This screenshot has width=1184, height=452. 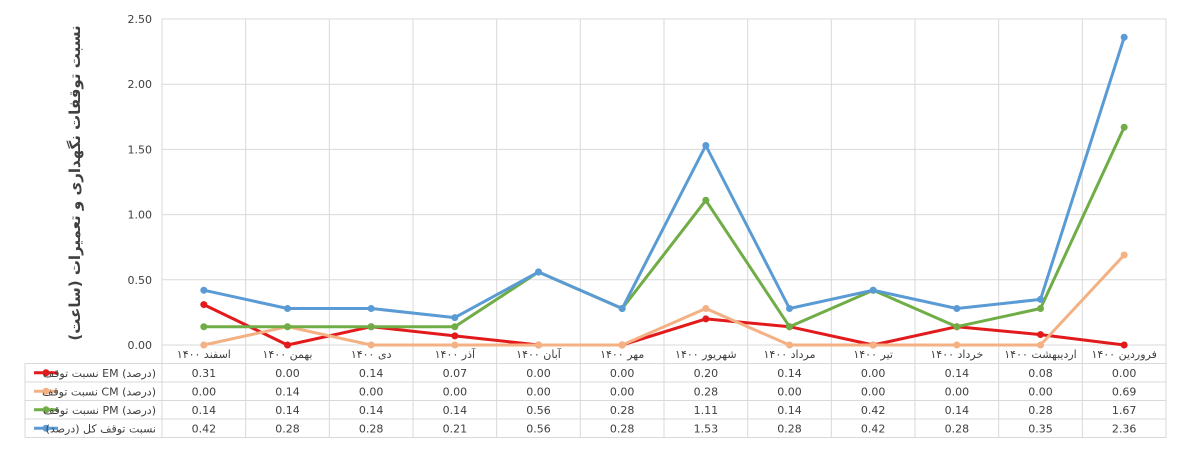 What do you see at coordinates (455, 354) in the screenshot?
I see `x-tick-label: آذر ۱۴۰۰` at bounding box center [455, 354].